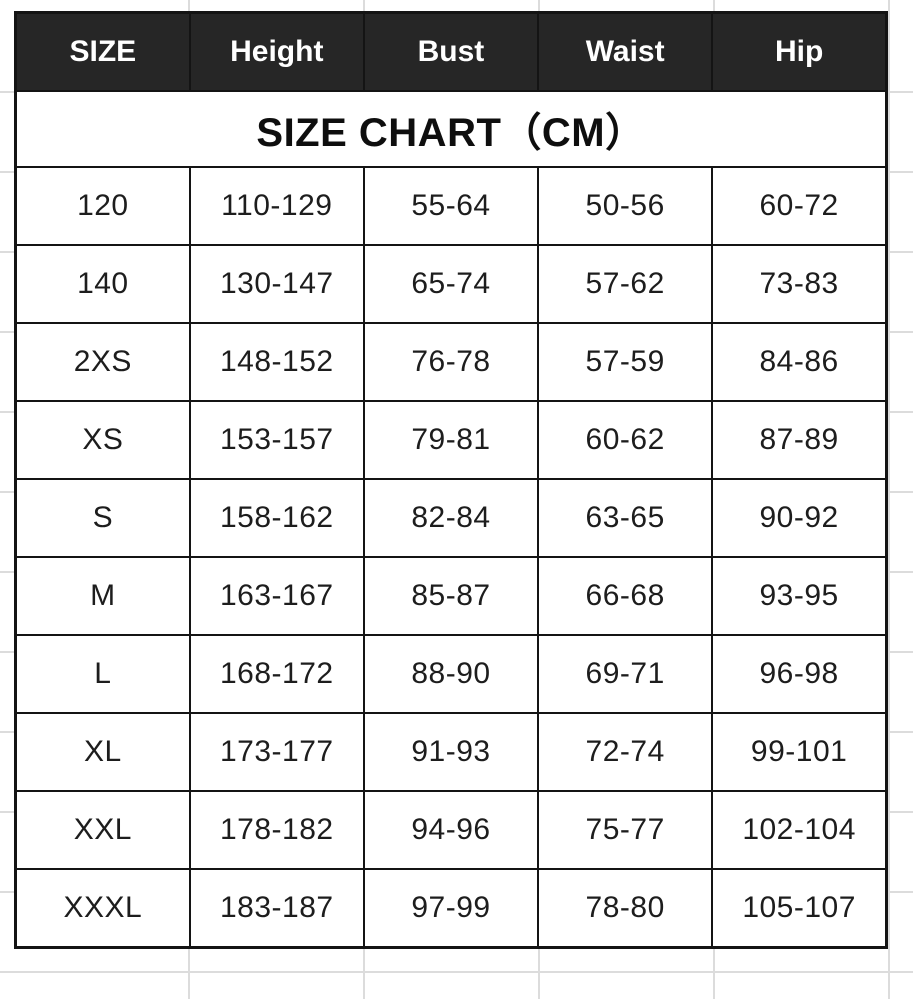 The width and height of the screenshot is (913, 999). Describe the element at coordinates (799, 284) in the screenshot. I see `cell-hip: 73-83` at that location.